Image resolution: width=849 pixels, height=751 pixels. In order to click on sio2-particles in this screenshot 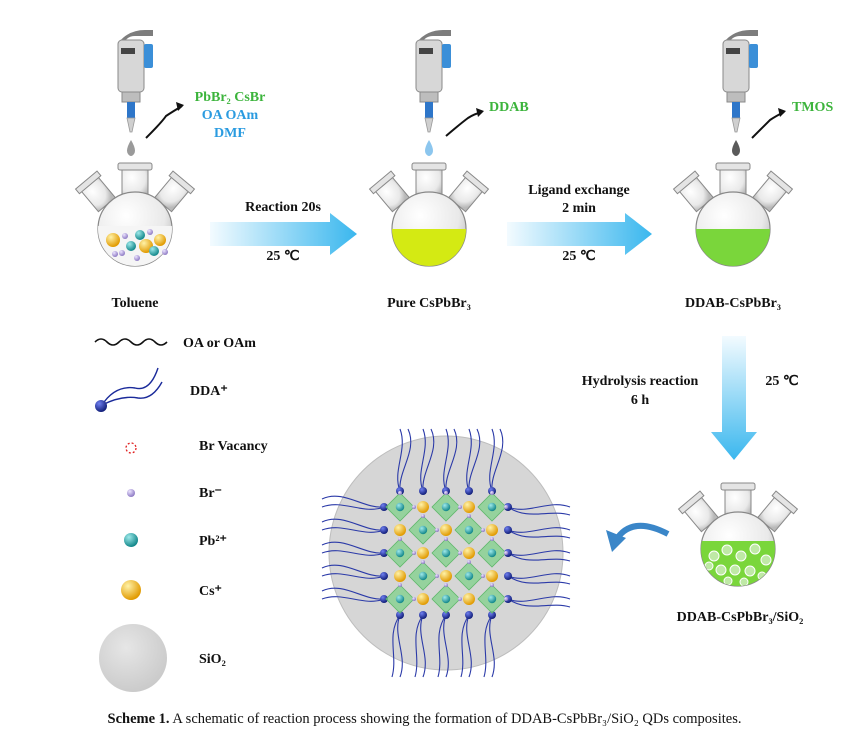, I will do `click(738, 564)`.